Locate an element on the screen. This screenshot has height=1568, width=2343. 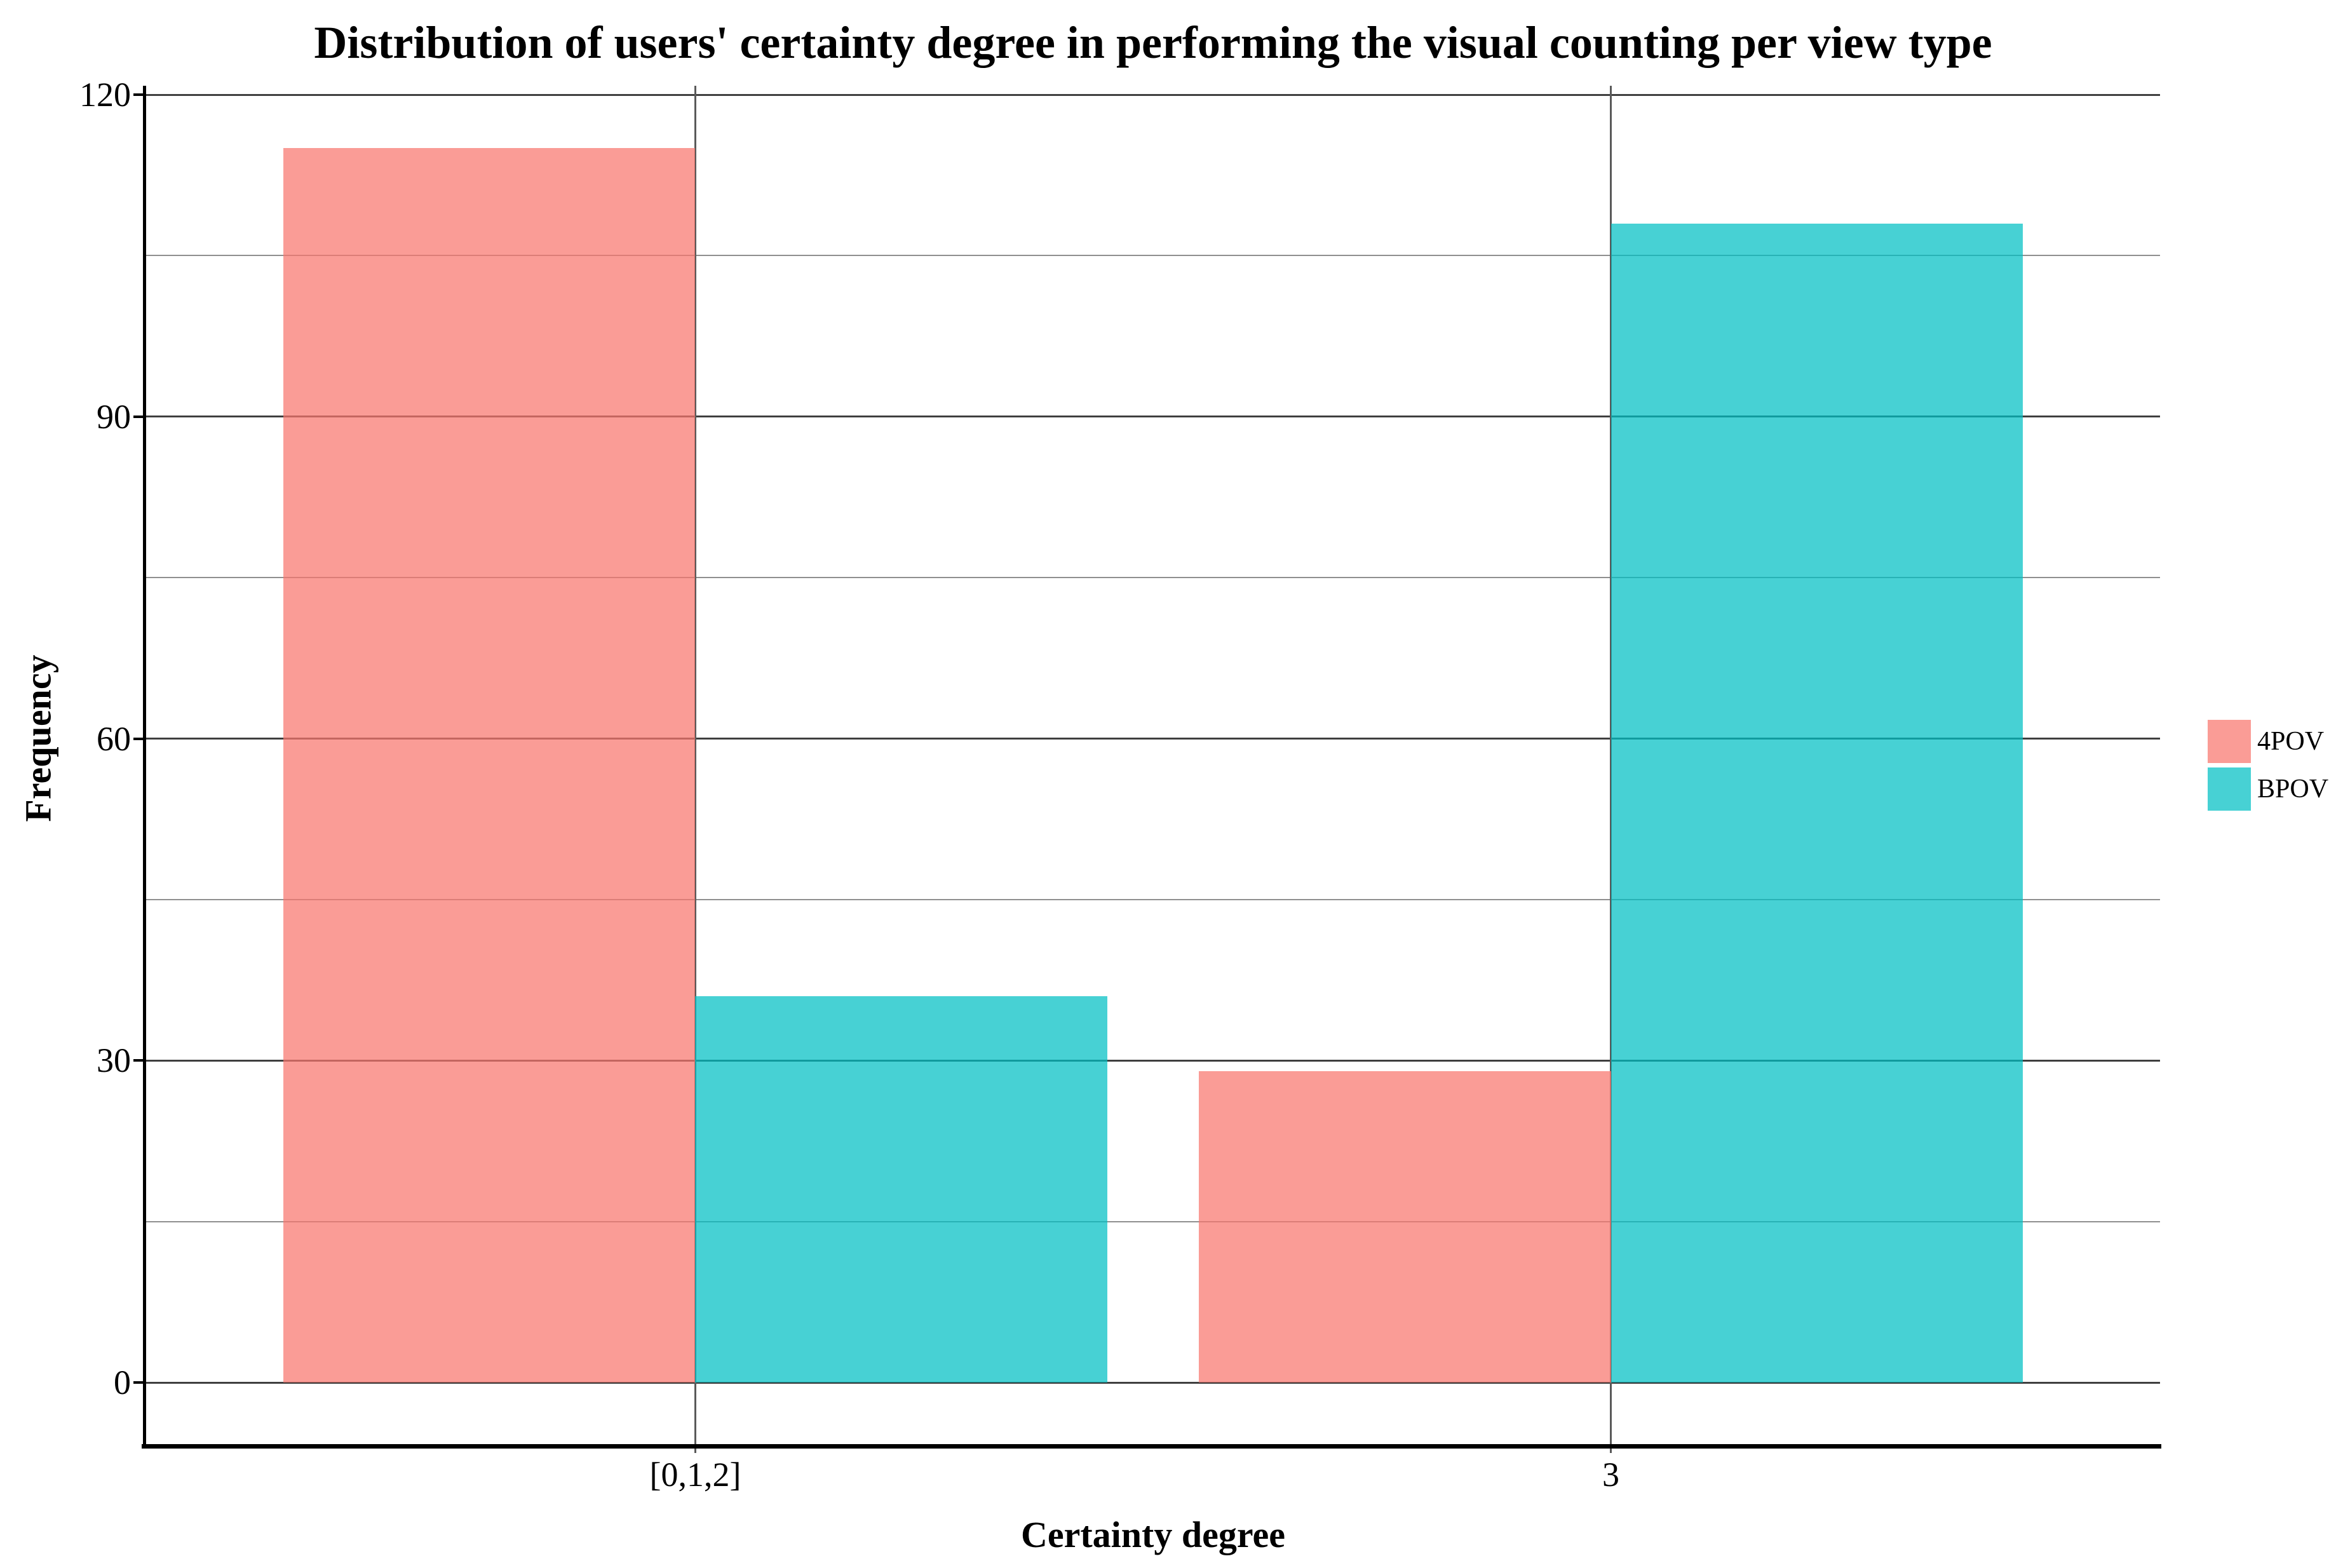
legend-item-bpov: BPOV is located at coordinates (2268, 789).